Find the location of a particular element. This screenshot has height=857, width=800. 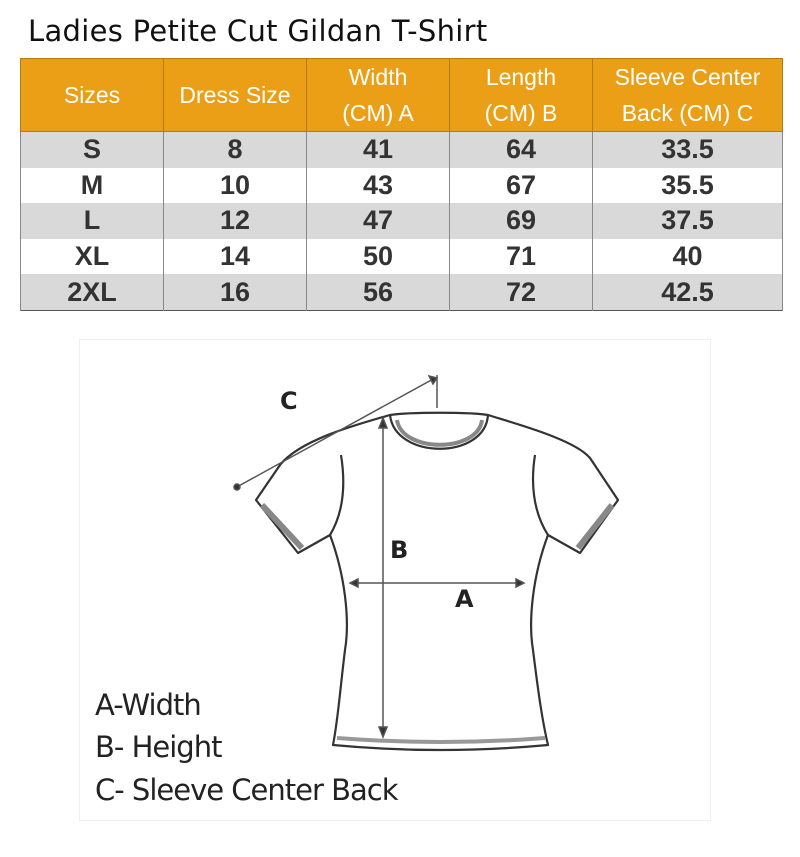

header-sizes: Sizes is located at coordinates (92, 95).